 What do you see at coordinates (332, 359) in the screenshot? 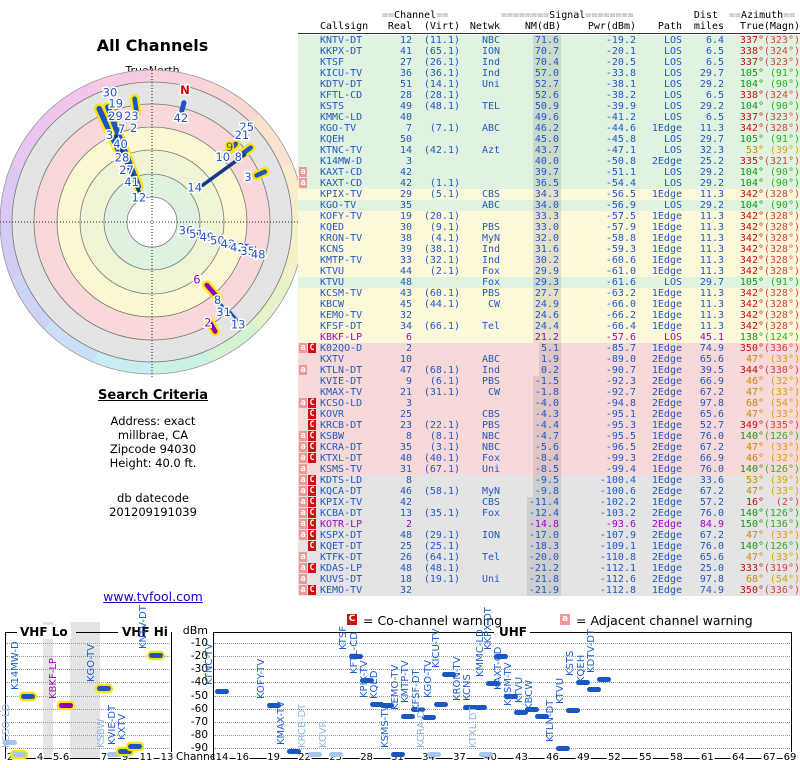
I see `cell-callsign: KXTV` at bounding box center [332, 359].